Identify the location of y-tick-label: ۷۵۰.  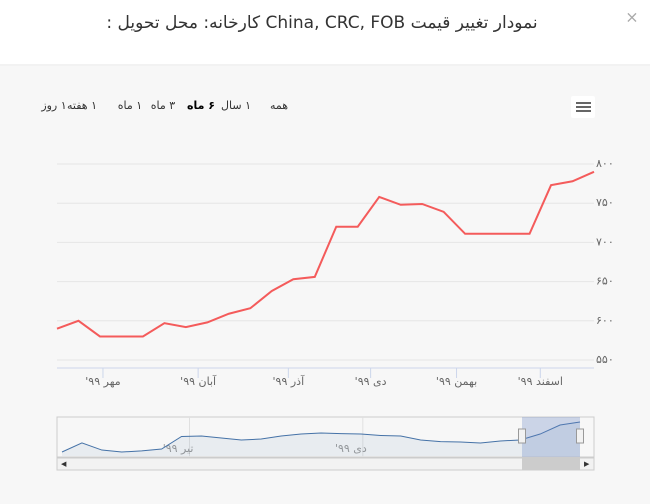
(605, 202).